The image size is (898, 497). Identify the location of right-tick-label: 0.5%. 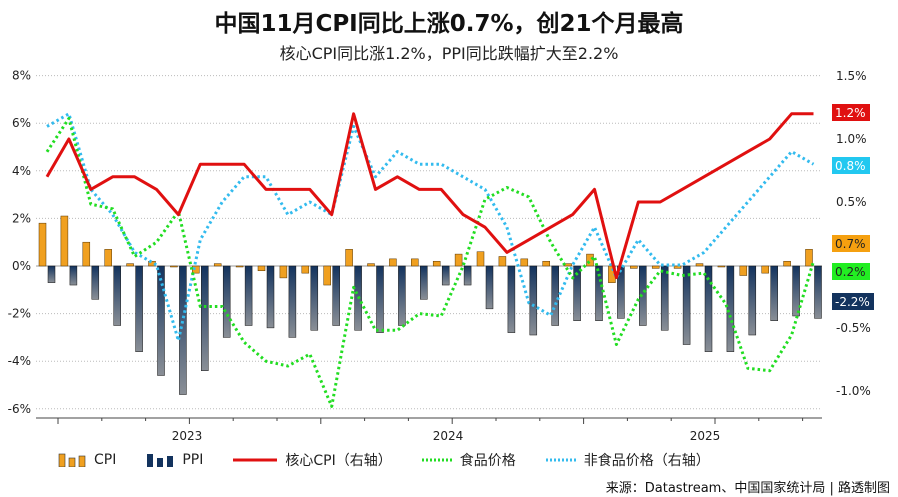
(851, 202).